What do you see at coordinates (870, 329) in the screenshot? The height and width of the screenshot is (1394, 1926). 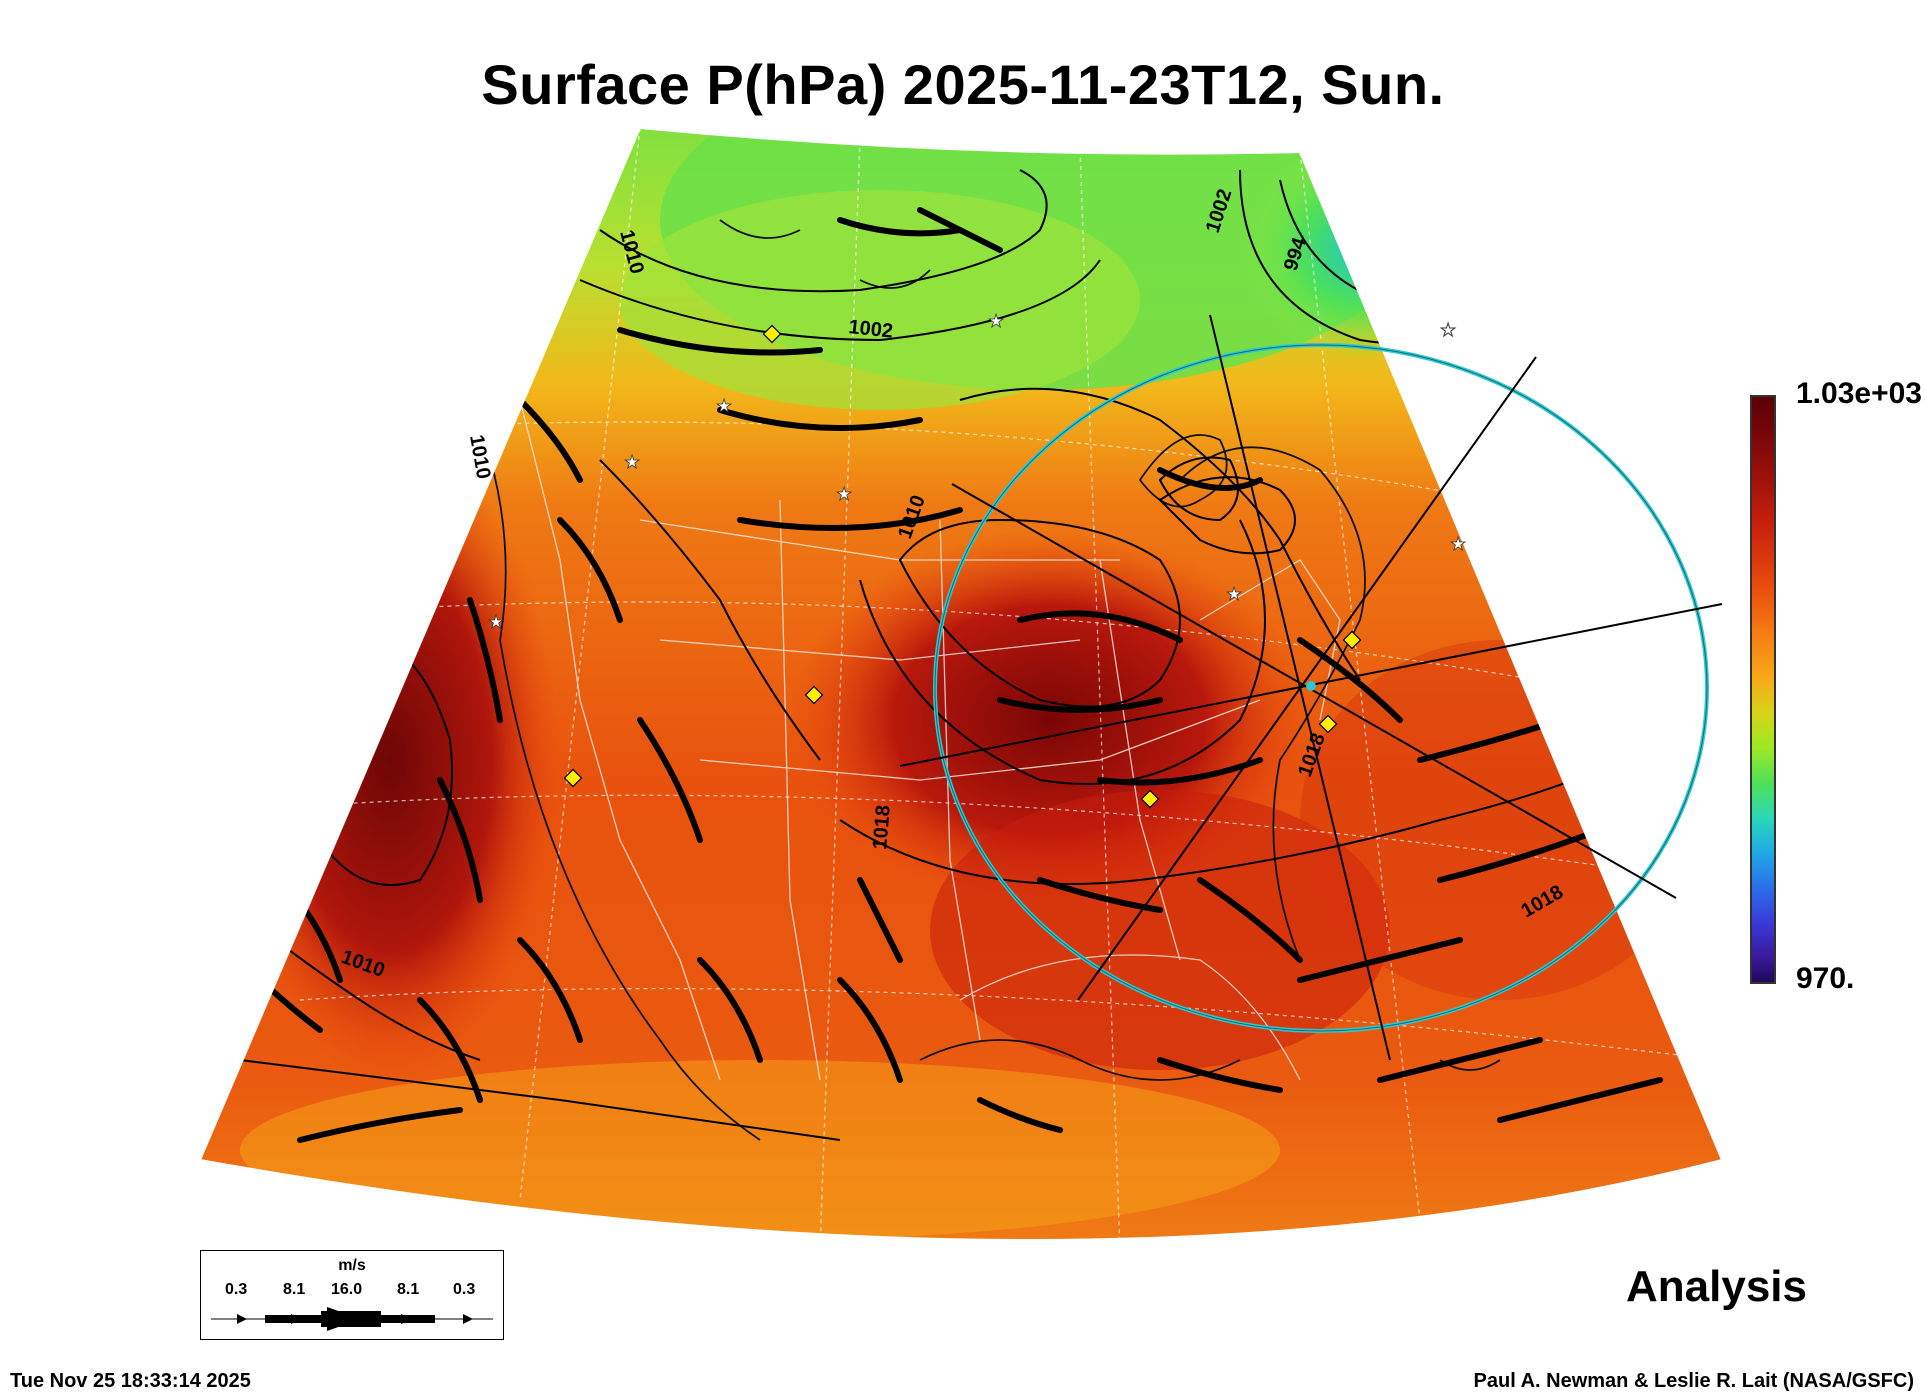 I see `contour-label: 1002` at bounding box center [870, 329].